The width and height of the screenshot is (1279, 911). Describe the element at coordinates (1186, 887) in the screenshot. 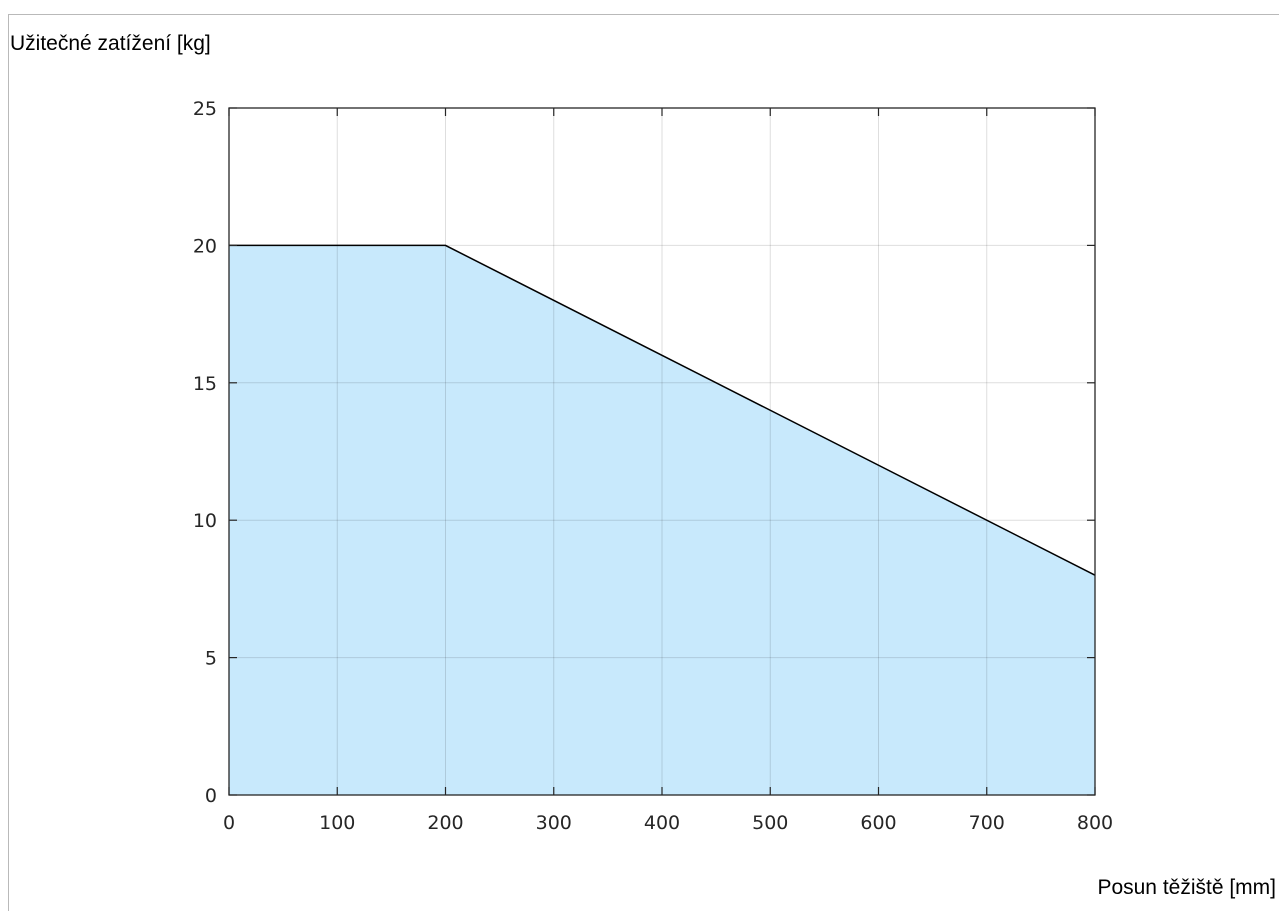

I see `x-axis-label: Posun těžiště [mm]` at that location.